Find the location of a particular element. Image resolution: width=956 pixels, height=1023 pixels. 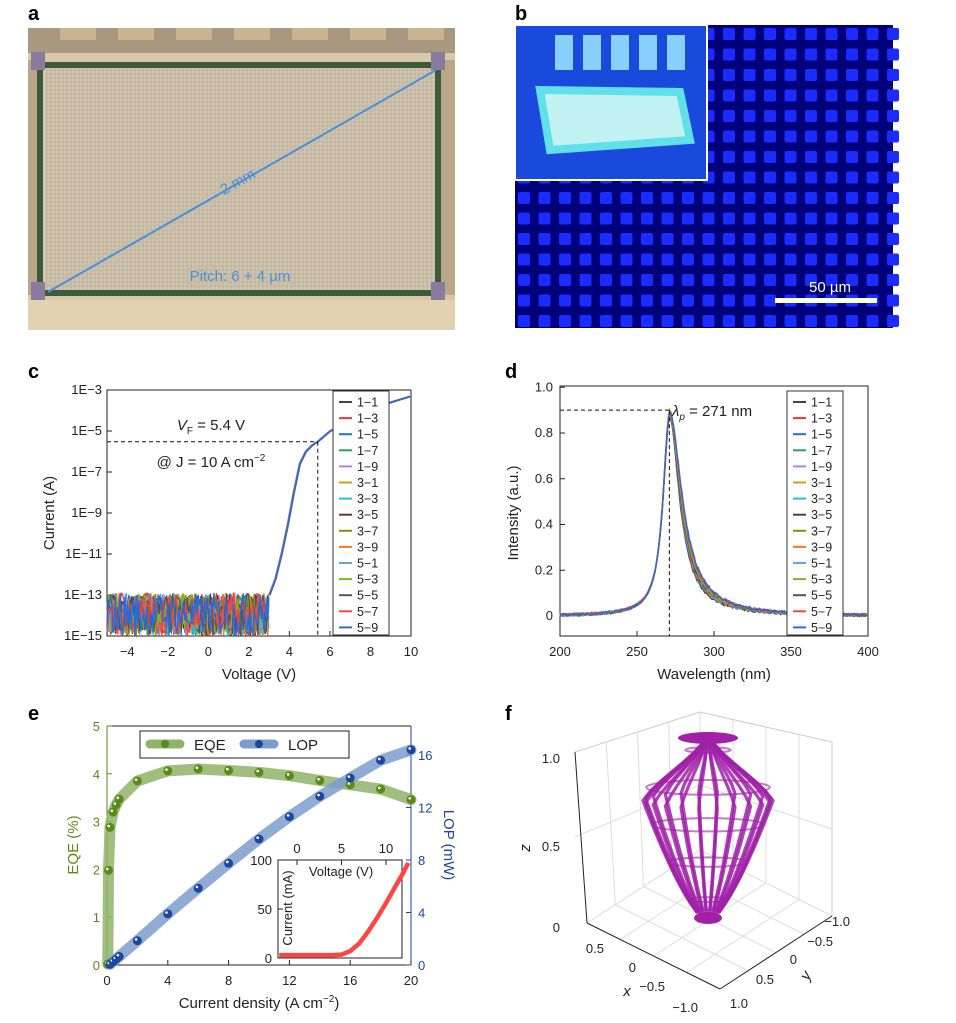

legend-label: 5−9 is located at coordinates (821, 628).